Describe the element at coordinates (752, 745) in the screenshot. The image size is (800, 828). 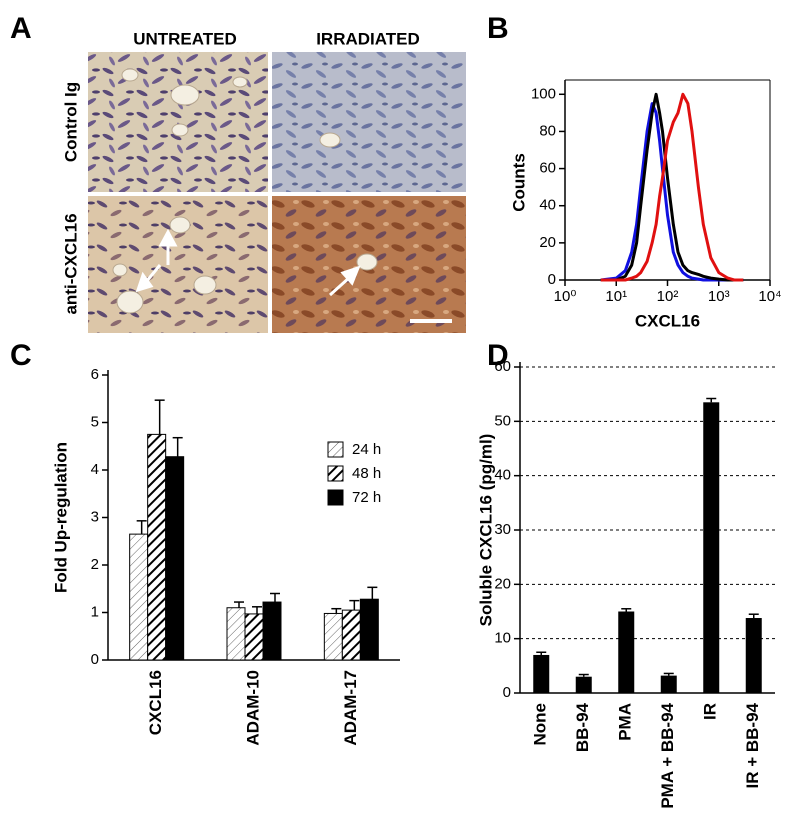
I see `x-tick-label: IR + BB-94` at that location.